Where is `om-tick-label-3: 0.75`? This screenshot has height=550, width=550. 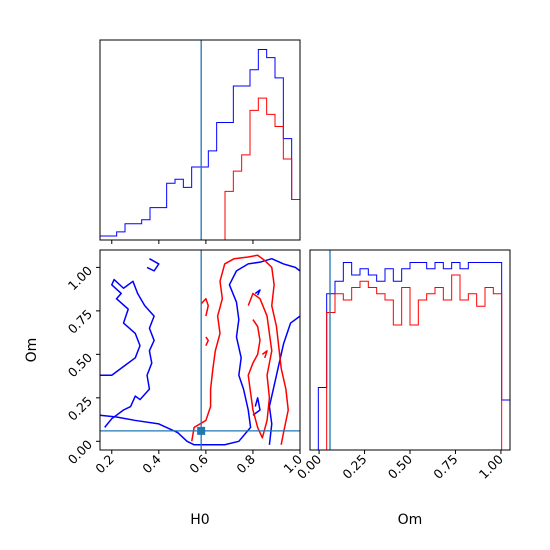
om-tick-label-3: 0.75 is located at coordinates (445, 467).